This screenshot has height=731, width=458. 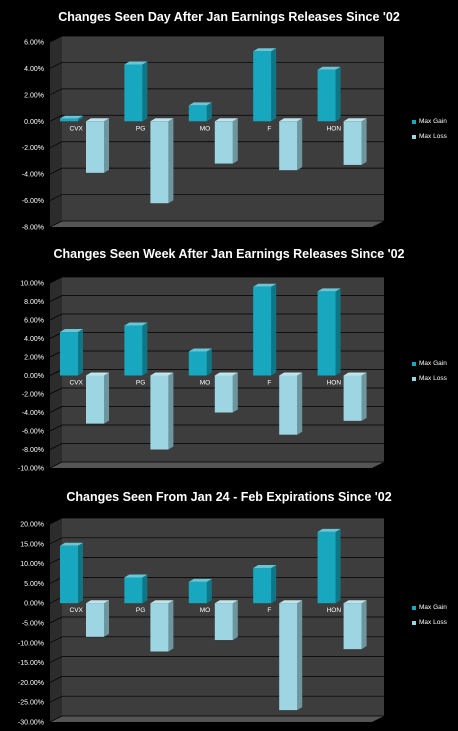 I want to click on legend-item-max-loss: Max Loss, so click(x=429, y=378).